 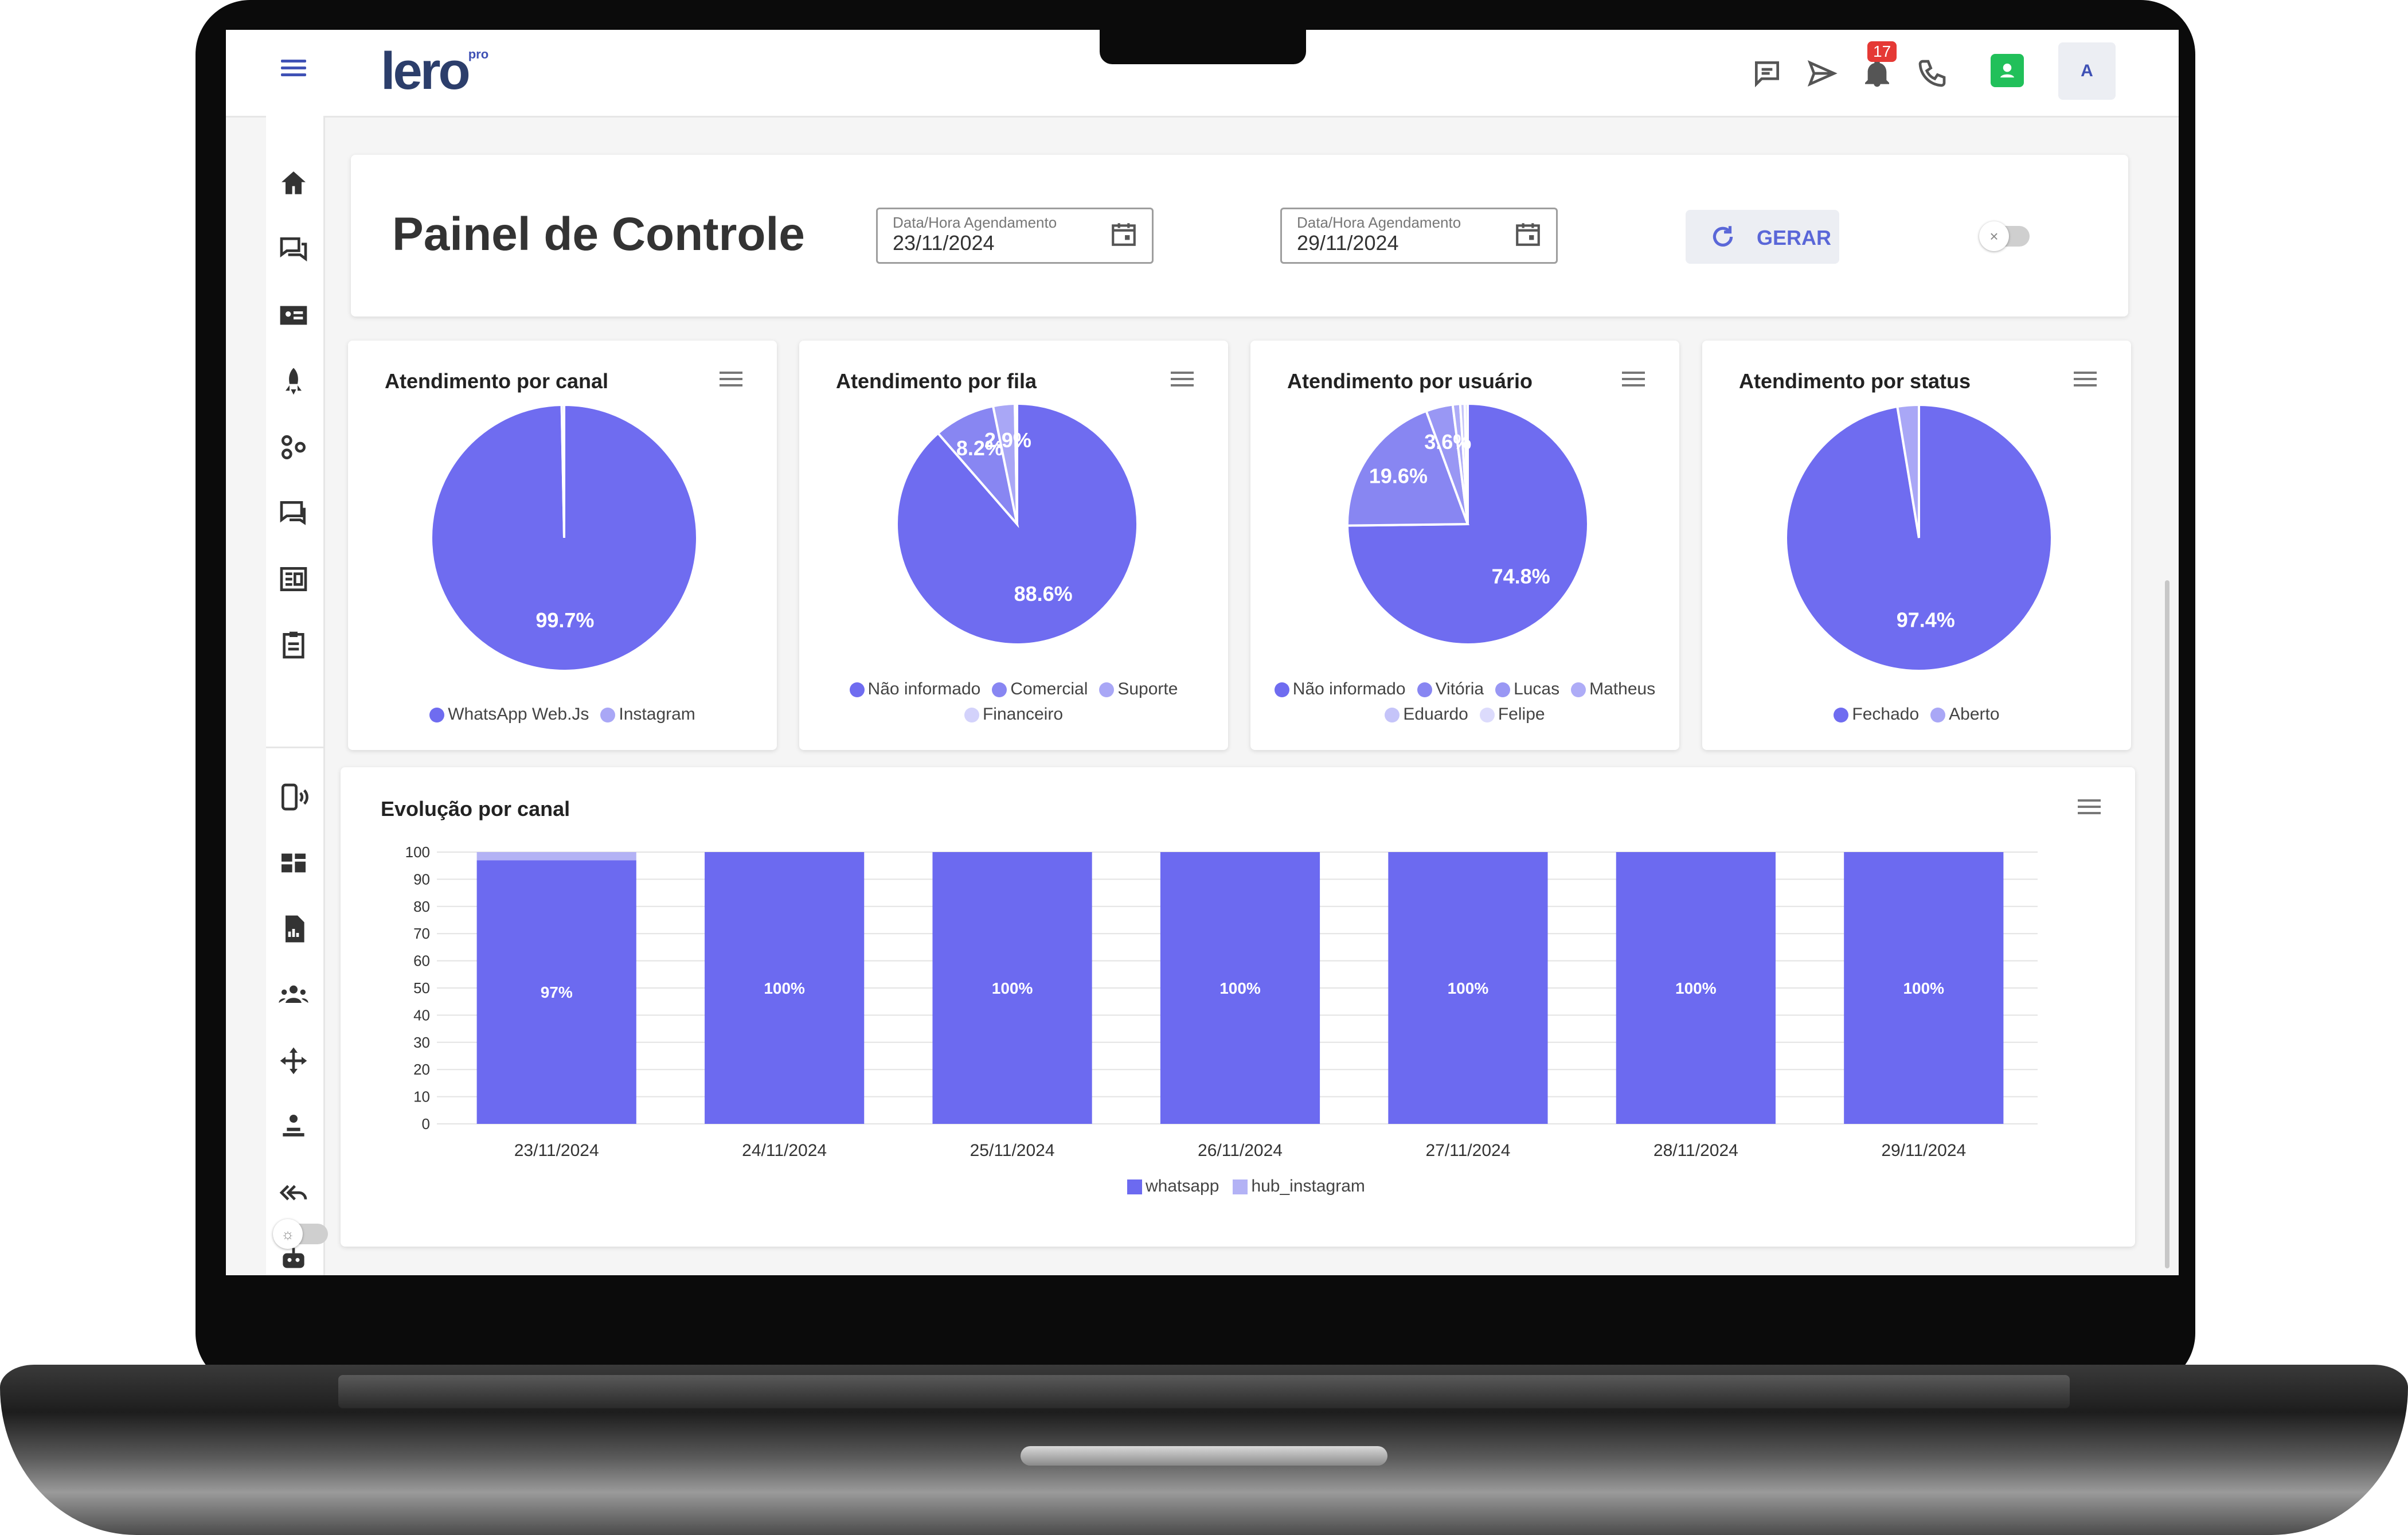 What do you see at coordinates (294, 184) in the screenshot?
I see `home-icon` at bounding box center [294, 184].